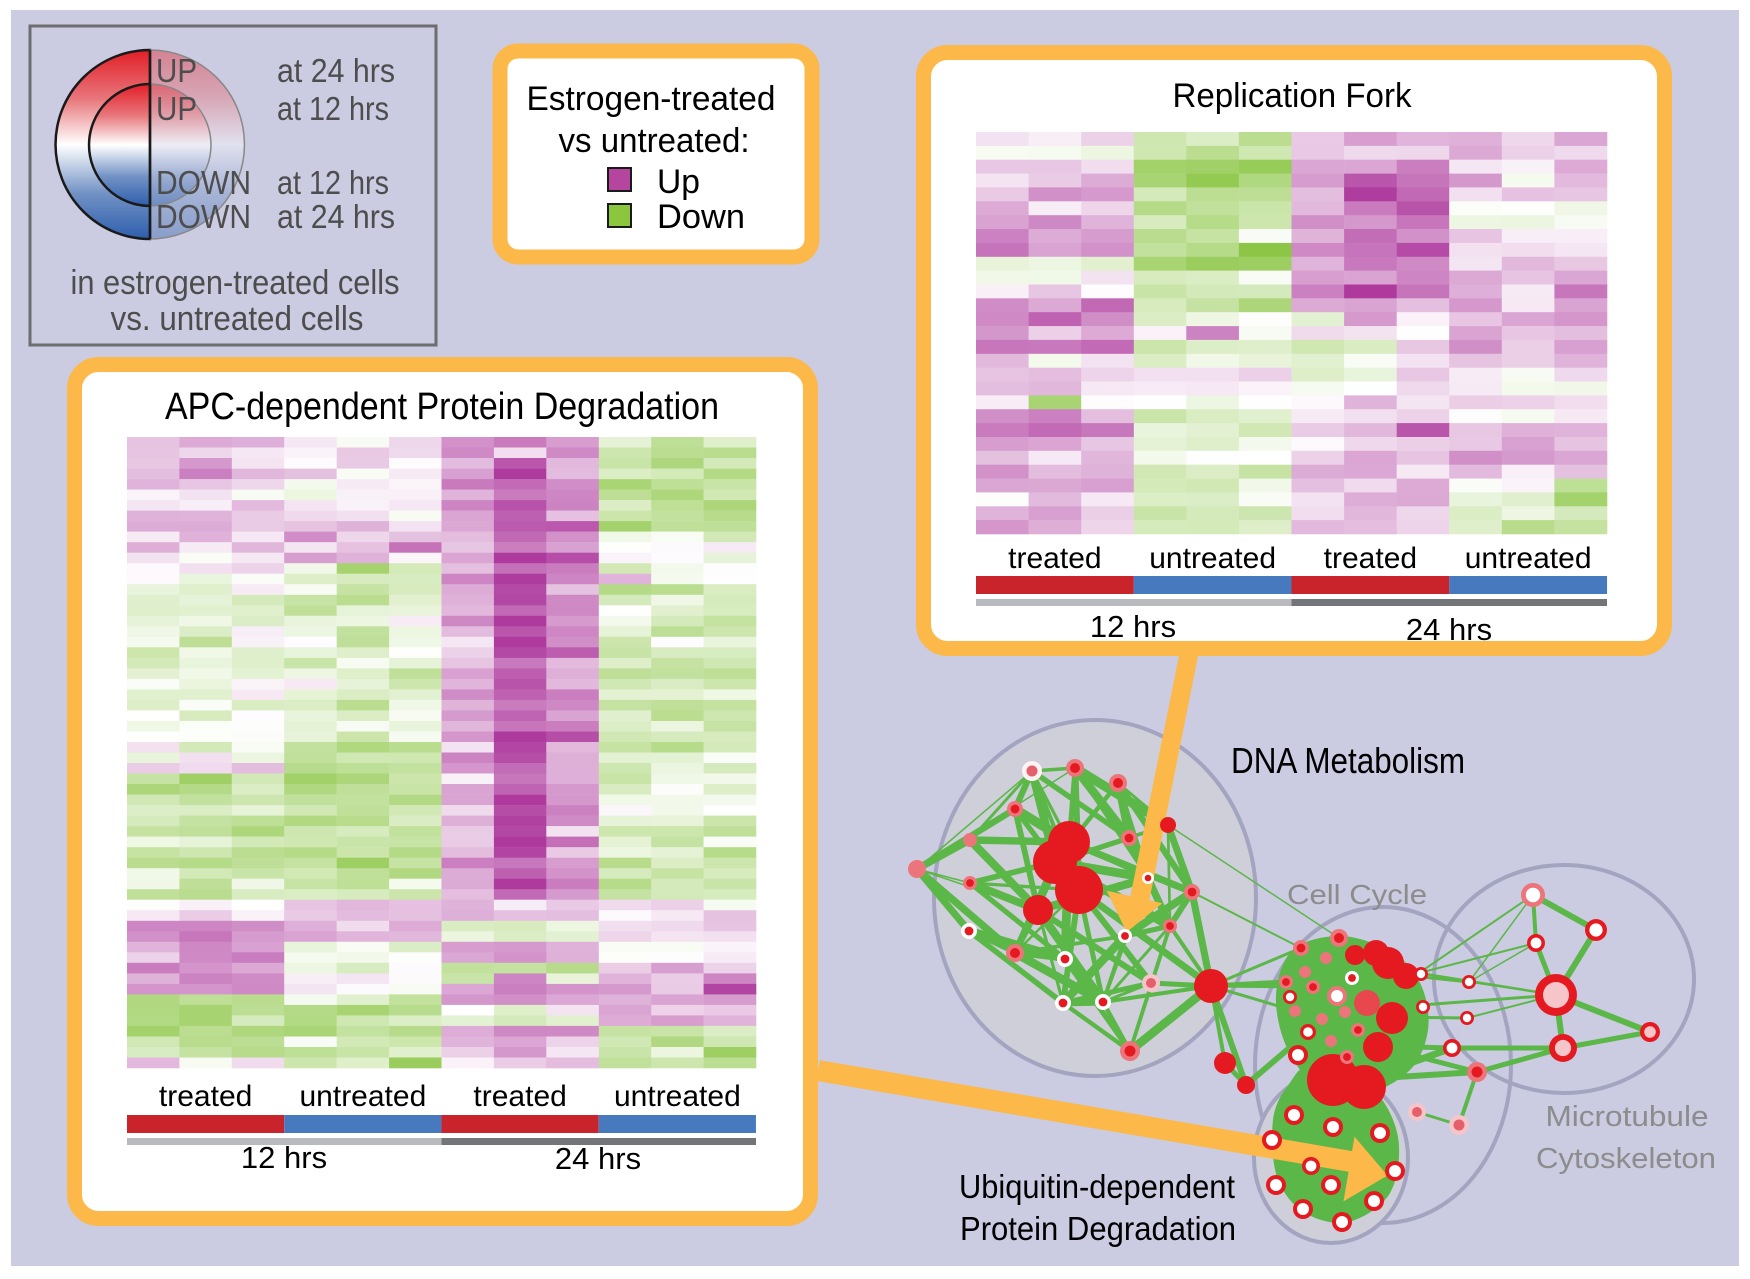 Image resolution: width=1750 pixels, height=1279 pixels. I want to click on svg-text: Protein Degradation, so click(1098, 1228).